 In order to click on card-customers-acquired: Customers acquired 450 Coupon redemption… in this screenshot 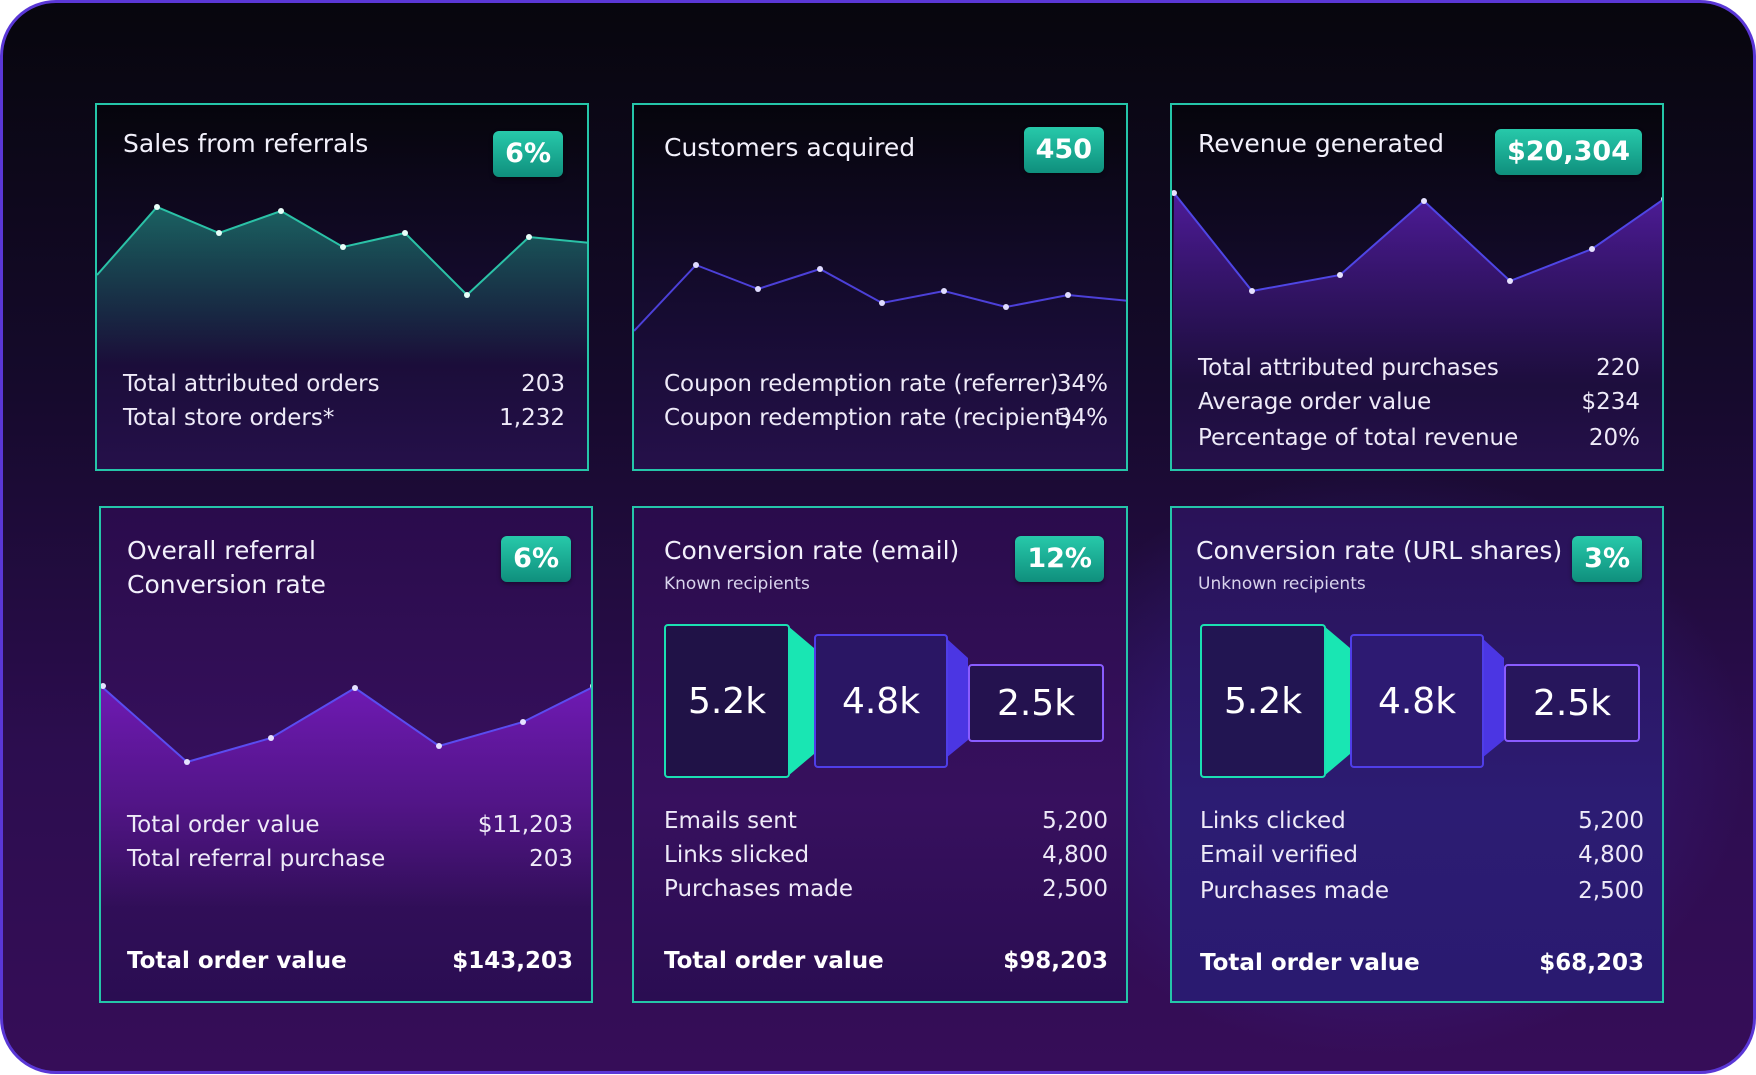, I will do `click(880, 287)`.